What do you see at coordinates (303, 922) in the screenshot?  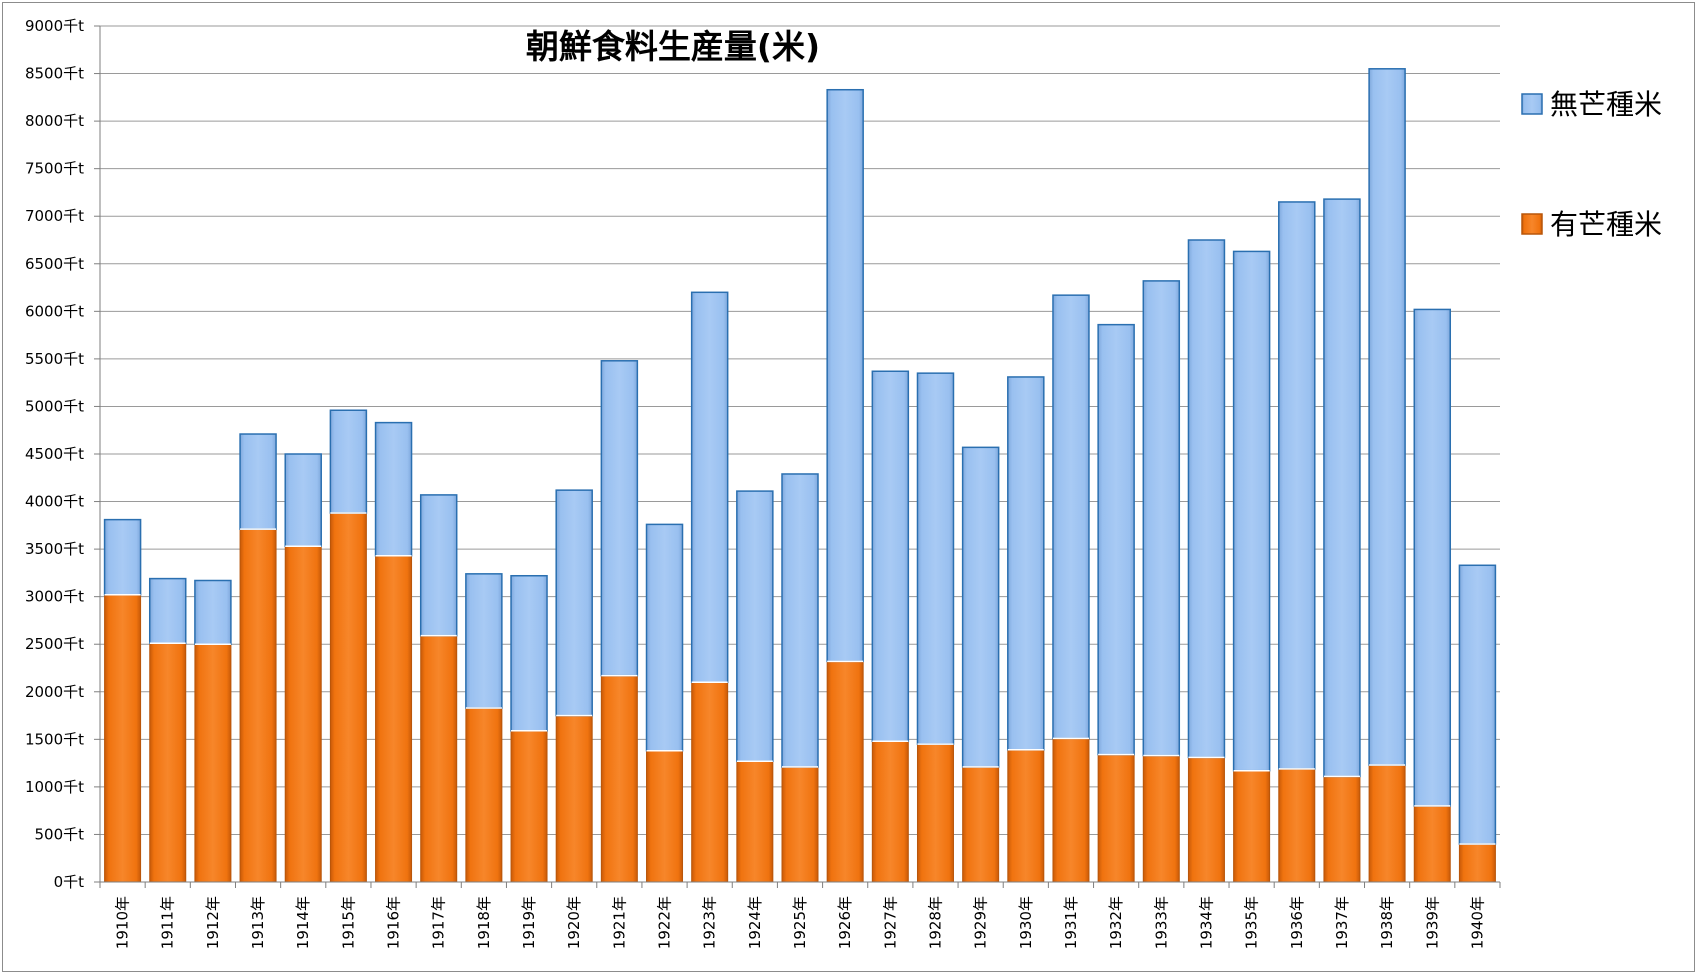 I see `x-category-label: 1914年` at bounding box center [303, 922].